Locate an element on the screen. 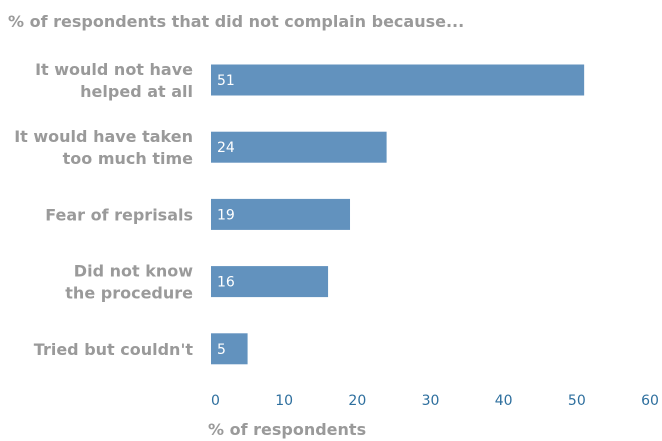 This screenshot has width=662, height=441. bar-value-label: 51 is located at coordinates (226, 81).